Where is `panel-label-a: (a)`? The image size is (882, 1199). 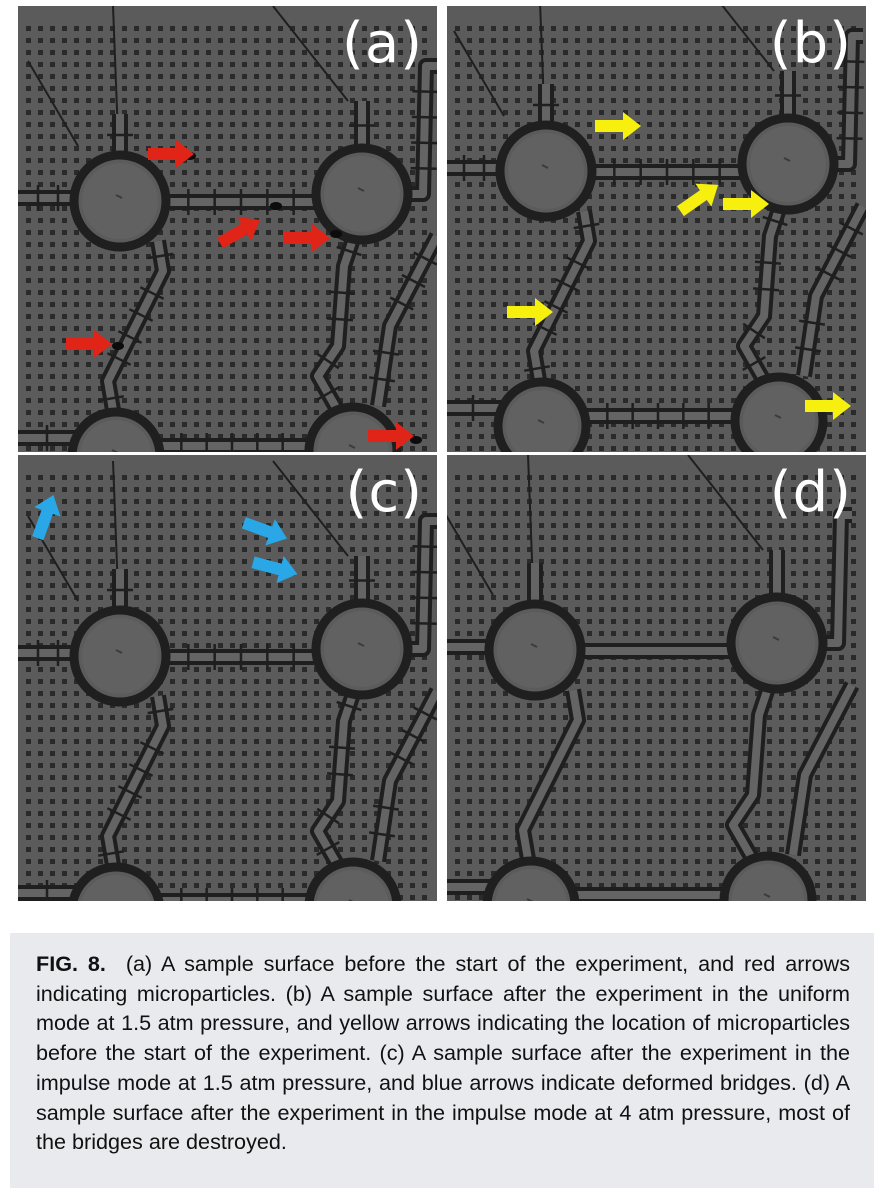
panel-label-a: (a) is located at coordinates (382, 43).